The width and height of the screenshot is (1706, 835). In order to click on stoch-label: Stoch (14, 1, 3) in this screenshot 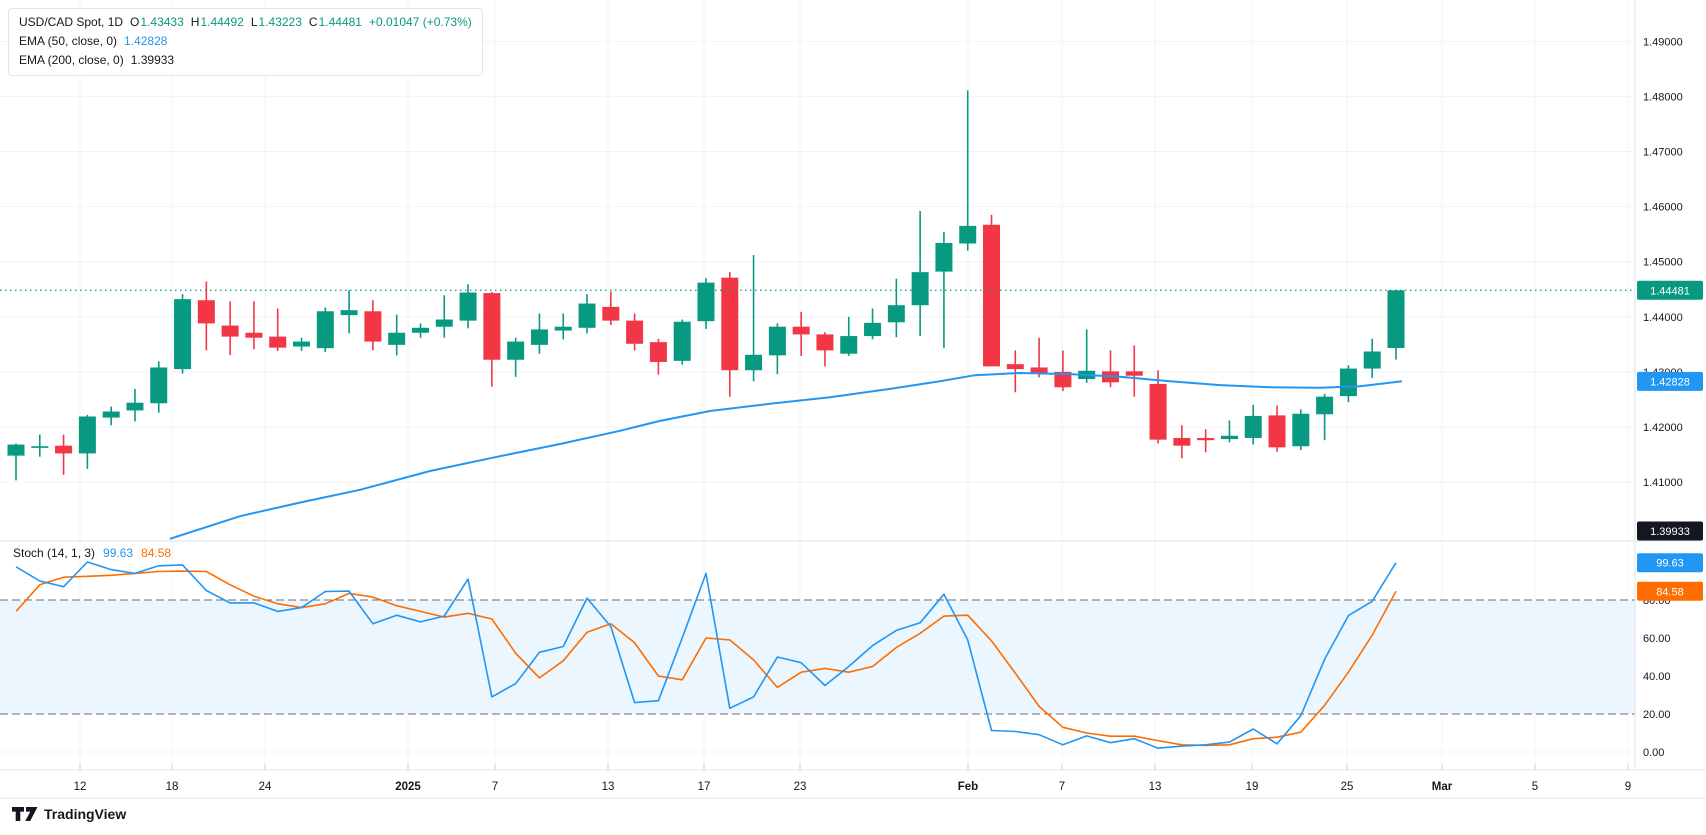, I will do `click(54, 553)`.